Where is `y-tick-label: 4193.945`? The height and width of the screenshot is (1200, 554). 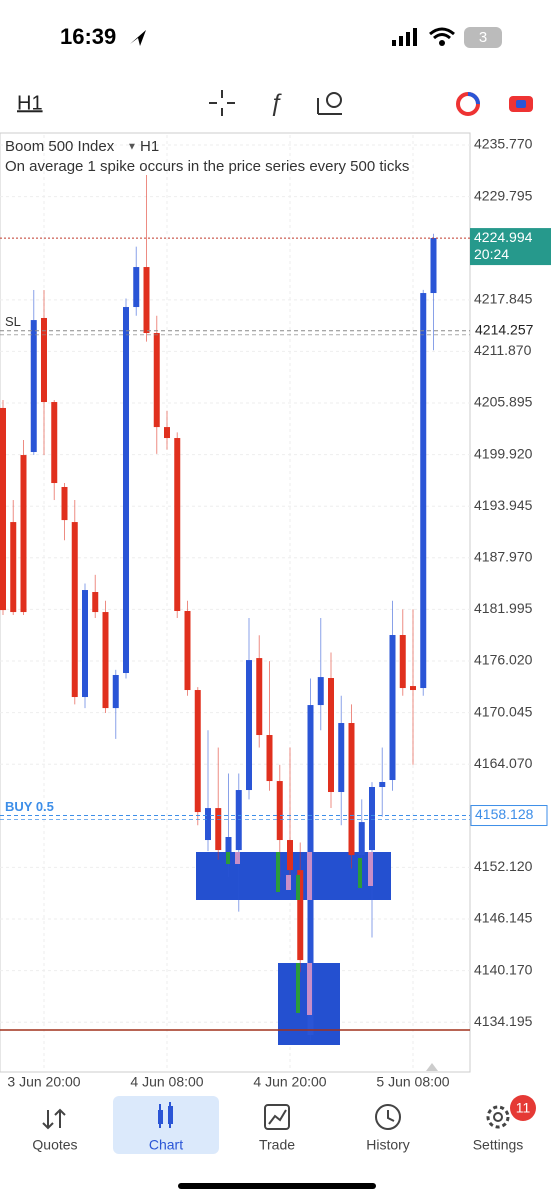
y-tick-label: 4193.945 is located at coordinates (503, 505).